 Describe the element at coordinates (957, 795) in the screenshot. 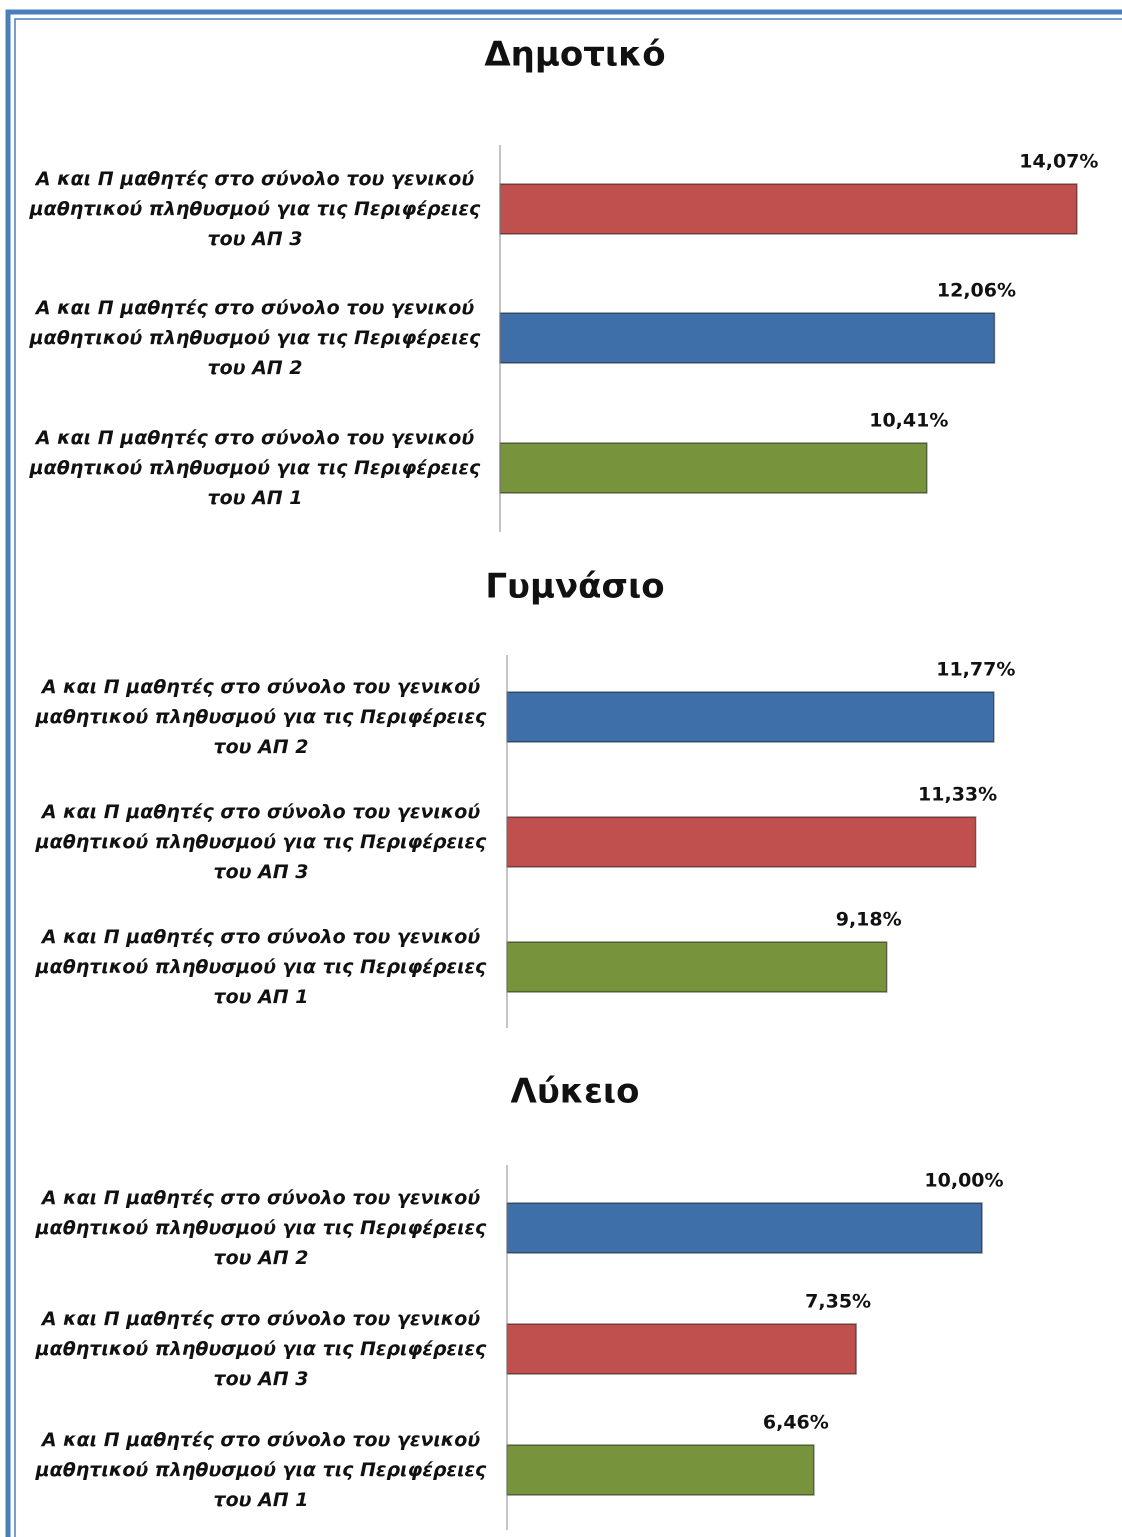

I see `value-label: 11,33%` at that location.